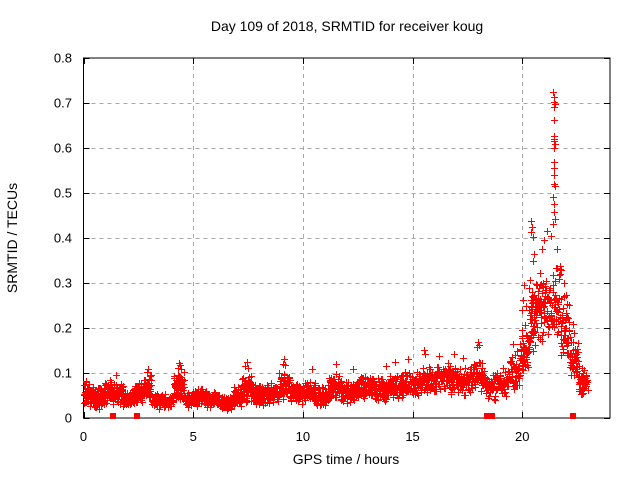 Image resolution: width=640 pixels, height=480 pixels. Describe the element at coordinates (412, 436) in the screenshot. I see `x-tick-label: 15` at that location.